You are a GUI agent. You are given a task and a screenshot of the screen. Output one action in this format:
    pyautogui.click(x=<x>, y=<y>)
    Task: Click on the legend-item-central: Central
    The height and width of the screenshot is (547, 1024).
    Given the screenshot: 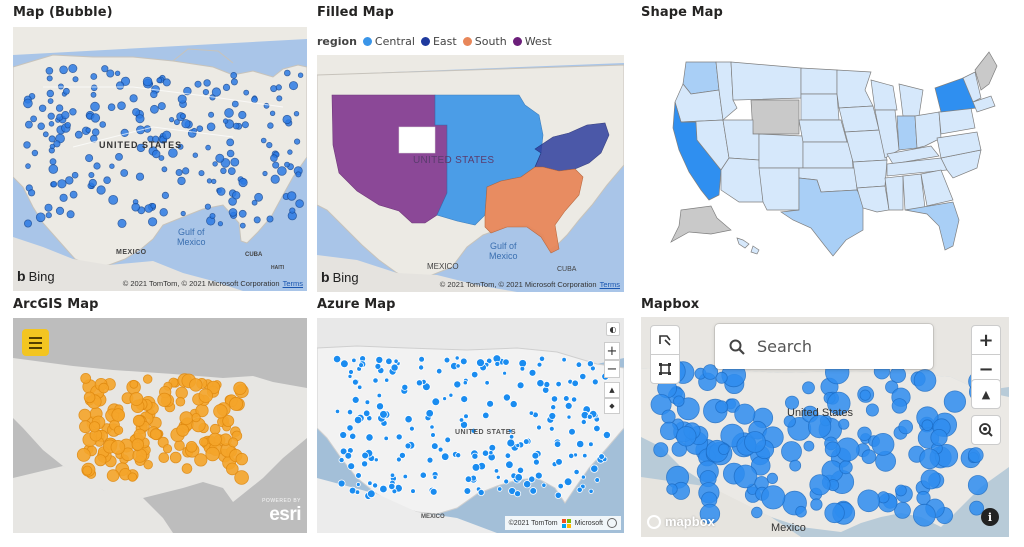 What is the action you would take?
    pyautogui.click(x=388, y=41)
    